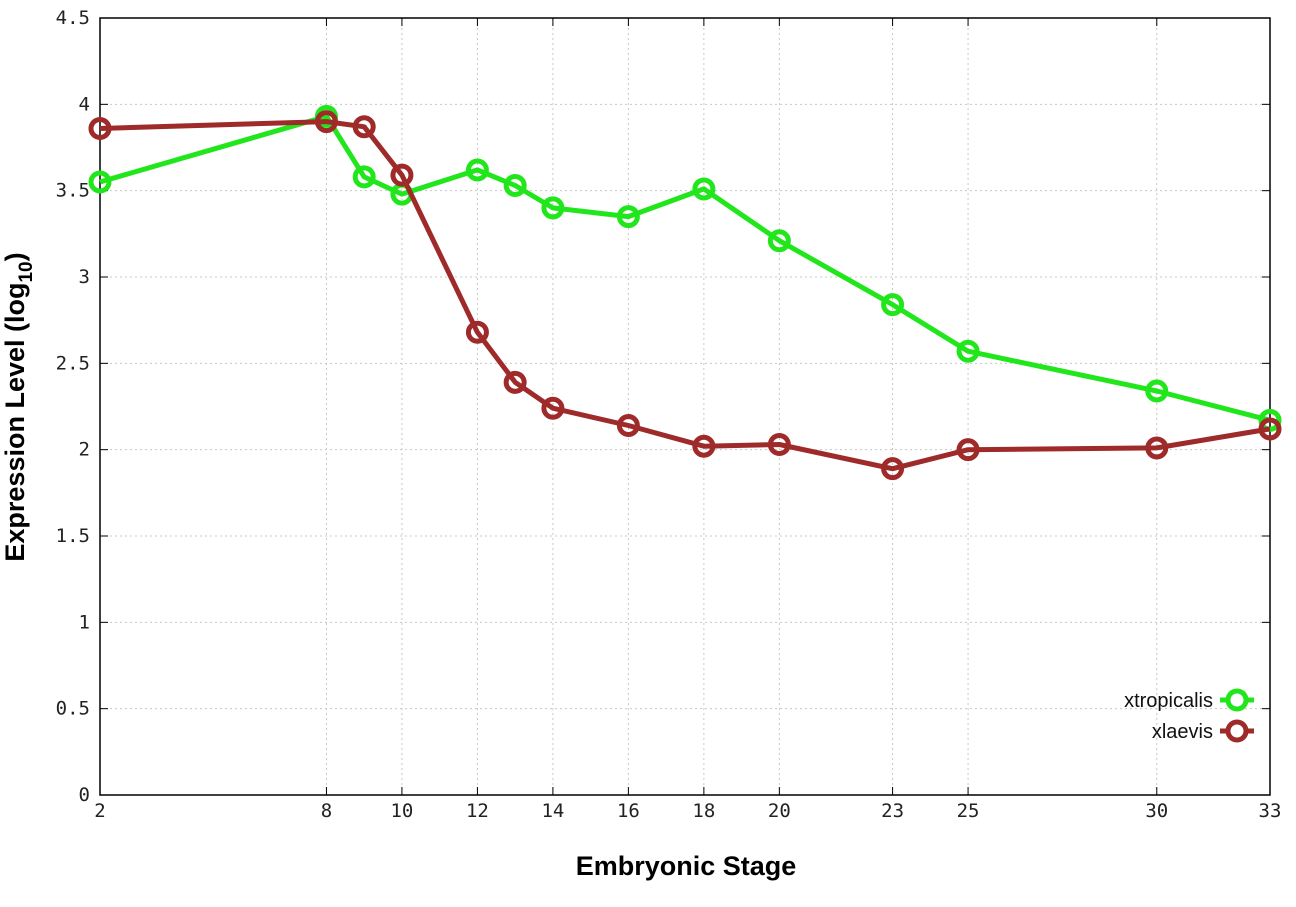  Describe the element at coordinates (1182, 732) in the screenshot. I see `legend-label: xlaevis` at that location.